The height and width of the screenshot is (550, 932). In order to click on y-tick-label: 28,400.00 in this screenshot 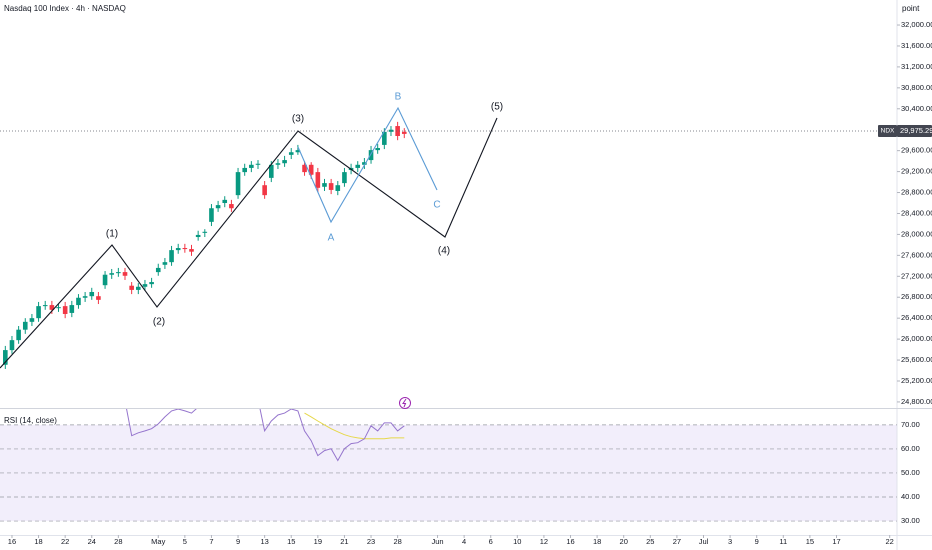, I will do `click(916, 212)`.